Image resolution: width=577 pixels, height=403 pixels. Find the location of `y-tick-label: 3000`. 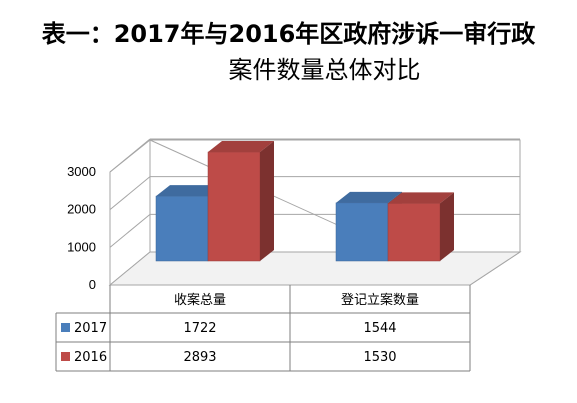

y-tick-label: 3000 is located at coordinates (81, 171).